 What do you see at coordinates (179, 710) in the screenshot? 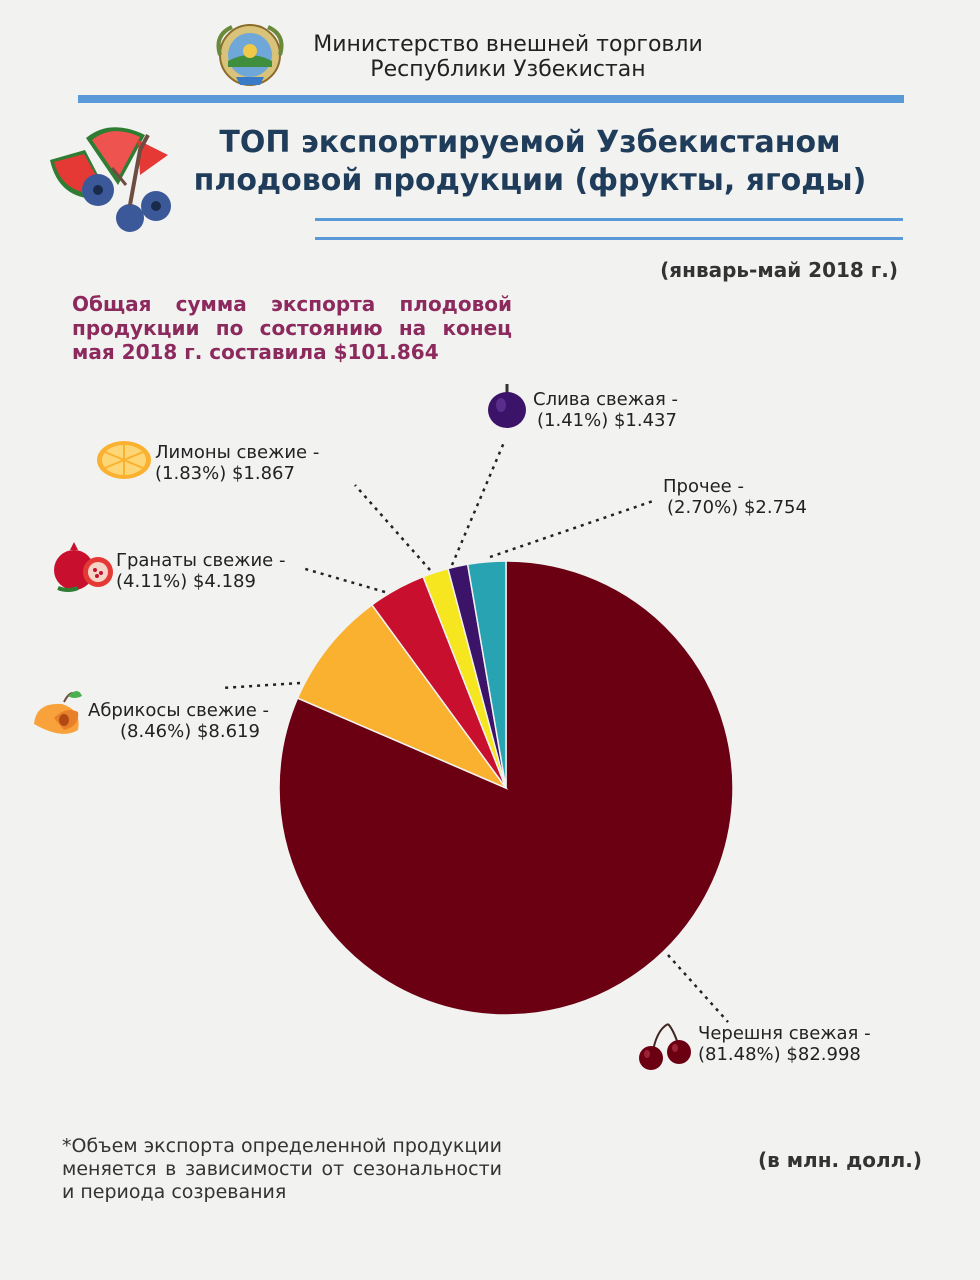
I see `label-apricot-name: Абрикосы свежие -` at bounding box center [179, 710].